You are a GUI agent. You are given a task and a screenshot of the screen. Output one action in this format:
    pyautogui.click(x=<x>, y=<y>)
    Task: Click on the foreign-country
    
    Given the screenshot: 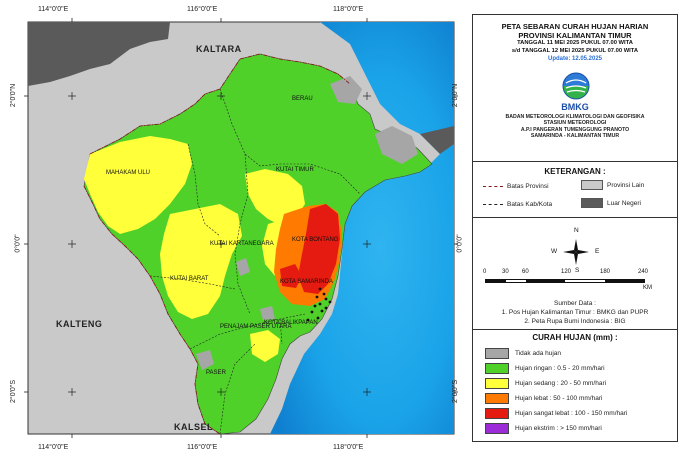 What is the action you would take?
    pyautogui.click(x=99, y=54)
    